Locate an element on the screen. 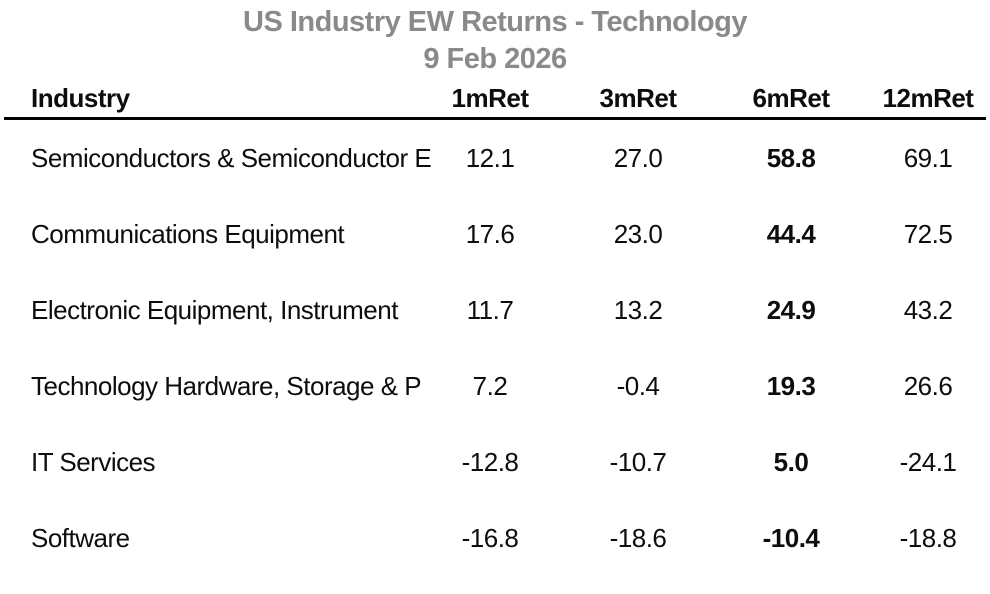 The image size is (990, 594). column-header-industry: Industry is located at coordinates (80, 98).